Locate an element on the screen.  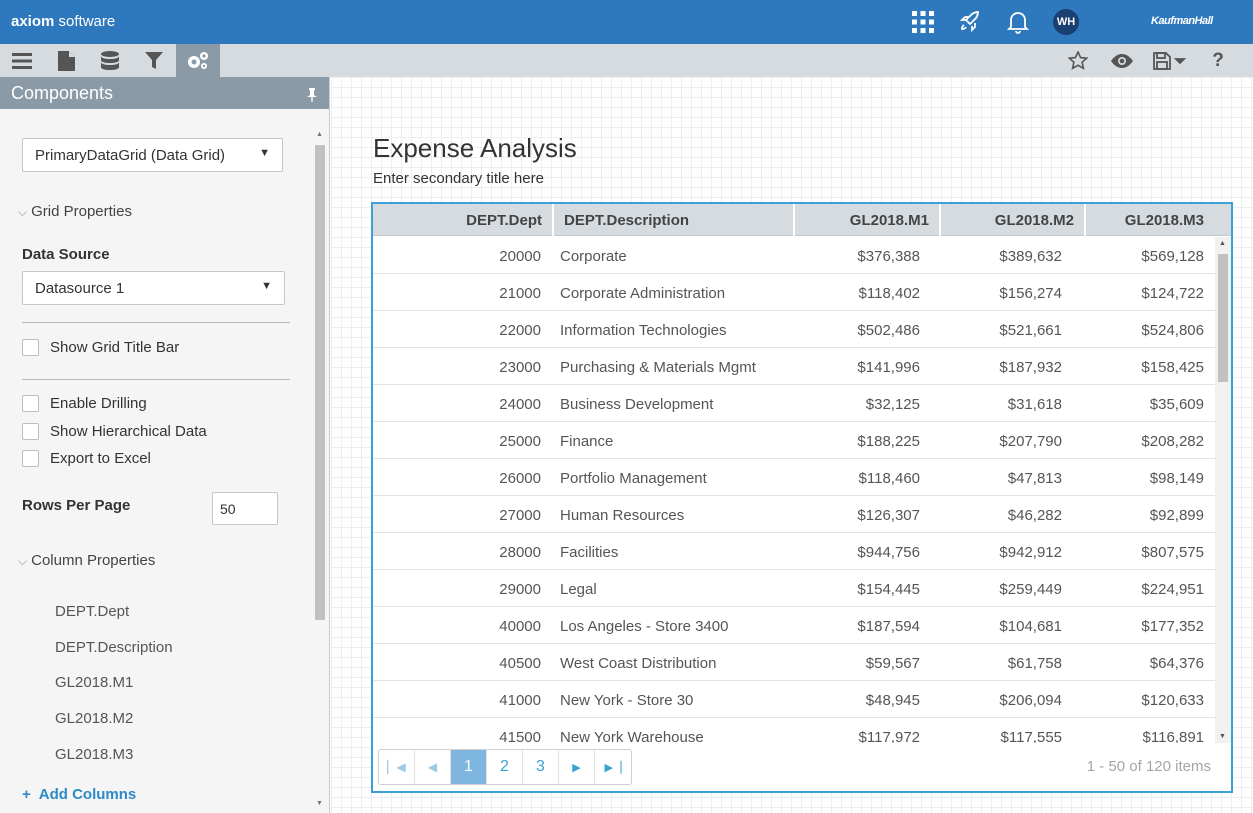
document-icon is located at coordinates (66, 60).